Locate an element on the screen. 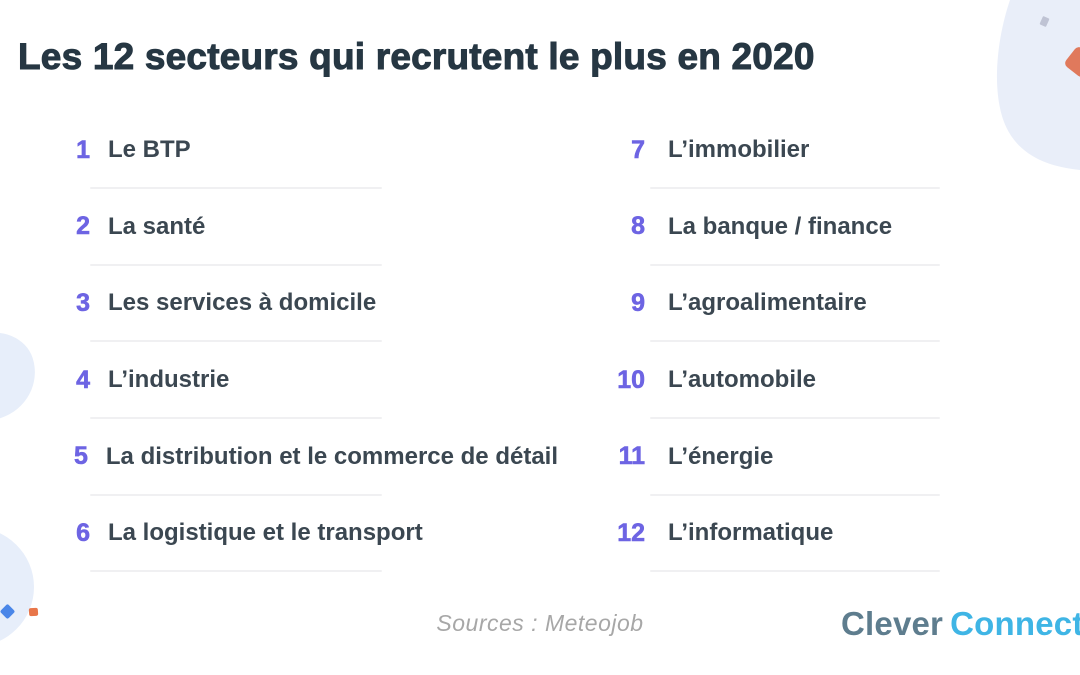 This screenshot has width=1080, height=675. sector-number: 7 is located at coordinates (638, 149).